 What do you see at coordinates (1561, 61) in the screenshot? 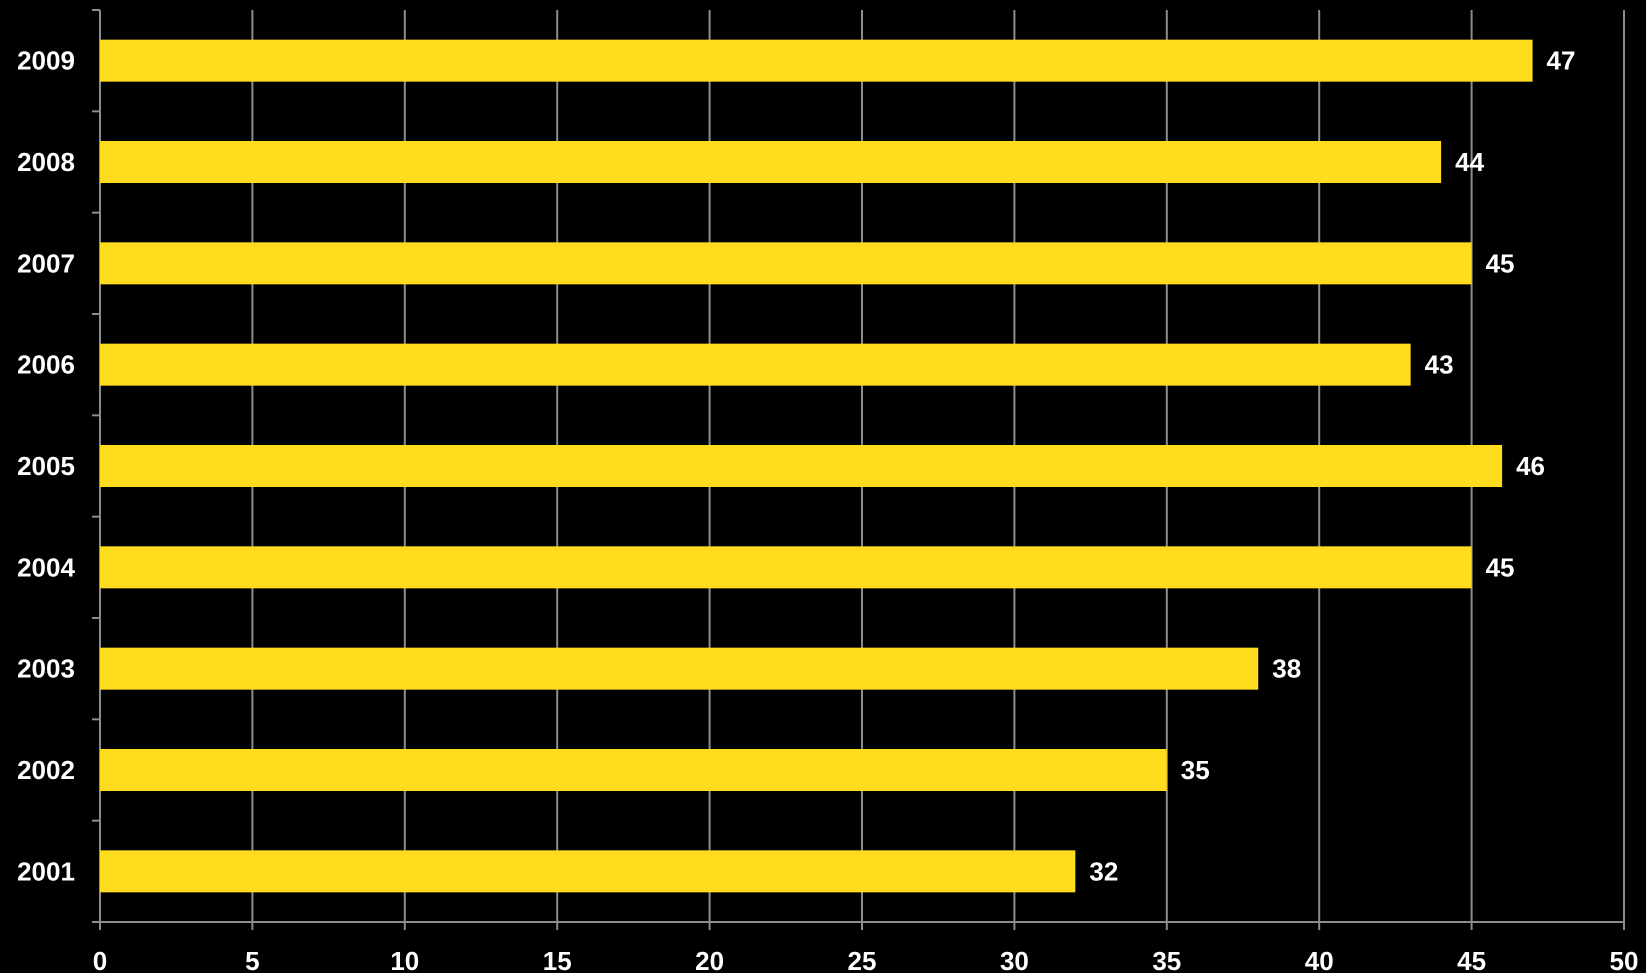
I see `data-label-2009: 47` at bounding box center [1561, 61].